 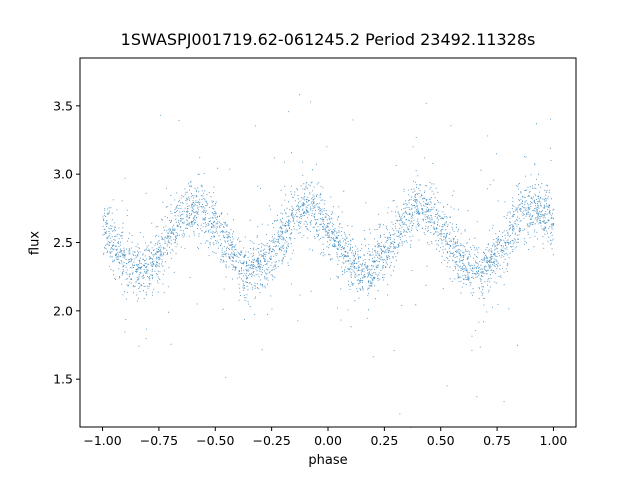 What do you see at coordinates (35, 243) in the screenshot?
I see `y-axis-label: flux` at bounding box center [35, 243].